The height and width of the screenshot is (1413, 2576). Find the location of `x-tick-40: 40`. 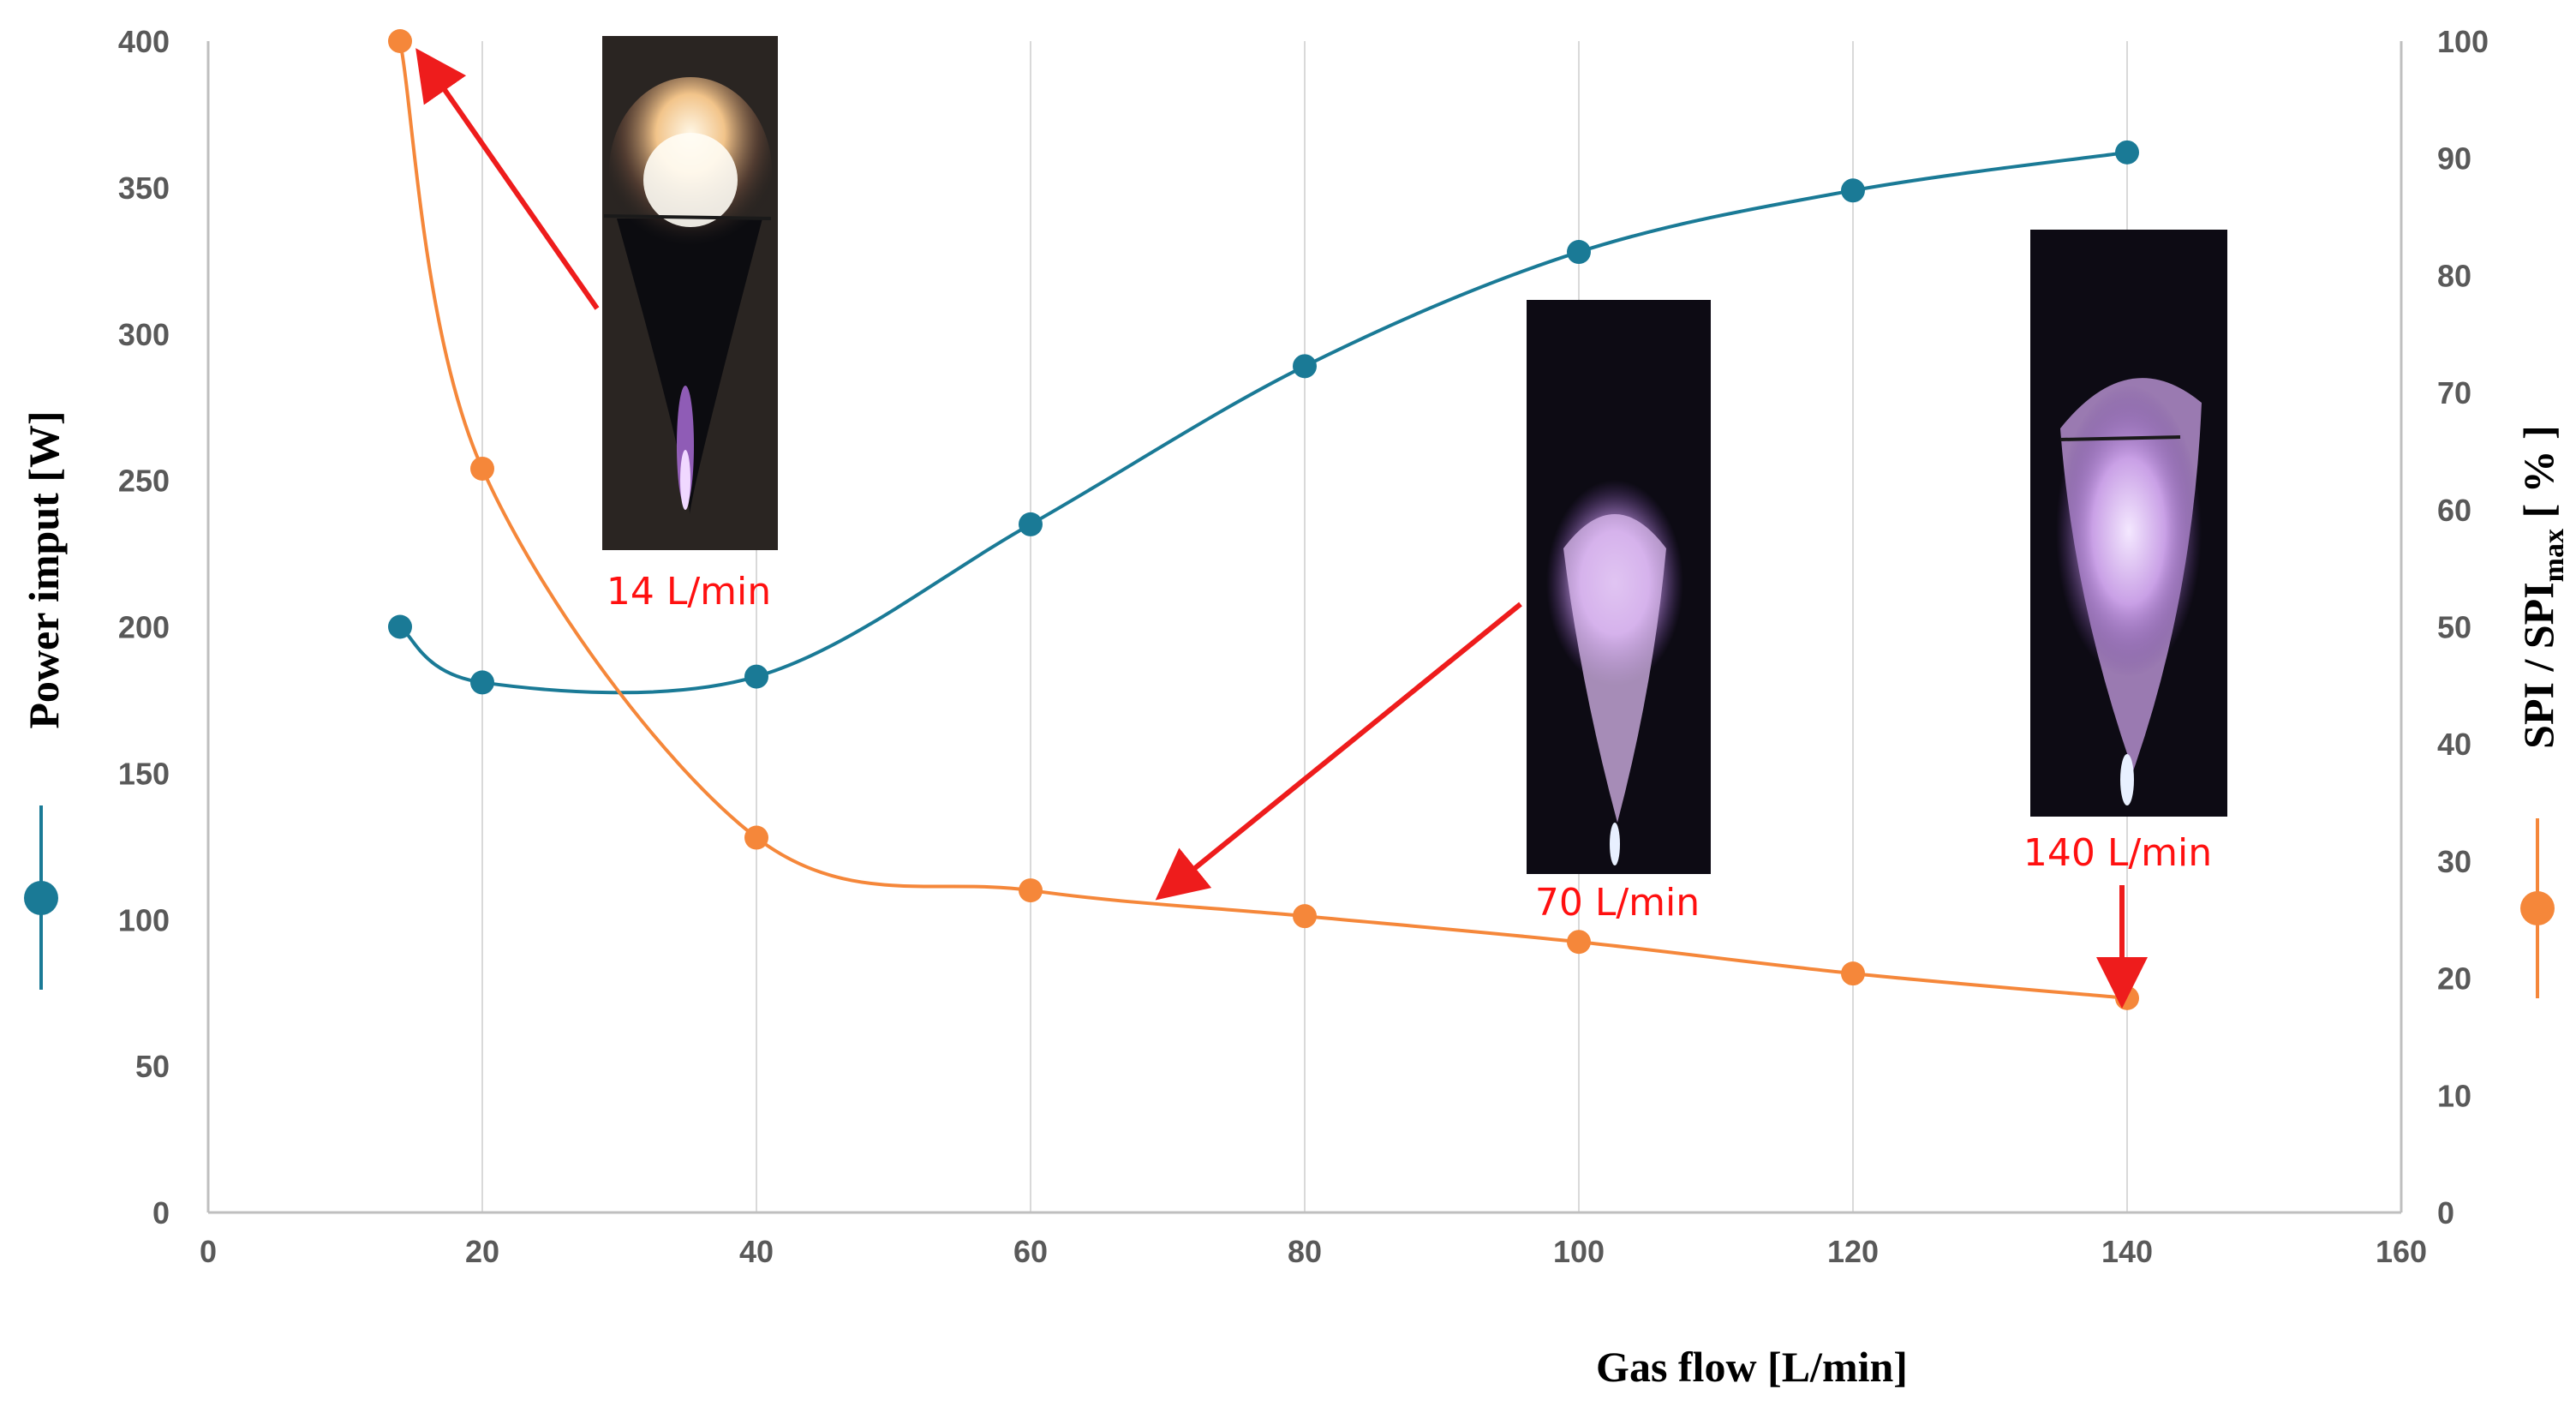

x-tick-40: 40 is located at coordinates (757, 1251).